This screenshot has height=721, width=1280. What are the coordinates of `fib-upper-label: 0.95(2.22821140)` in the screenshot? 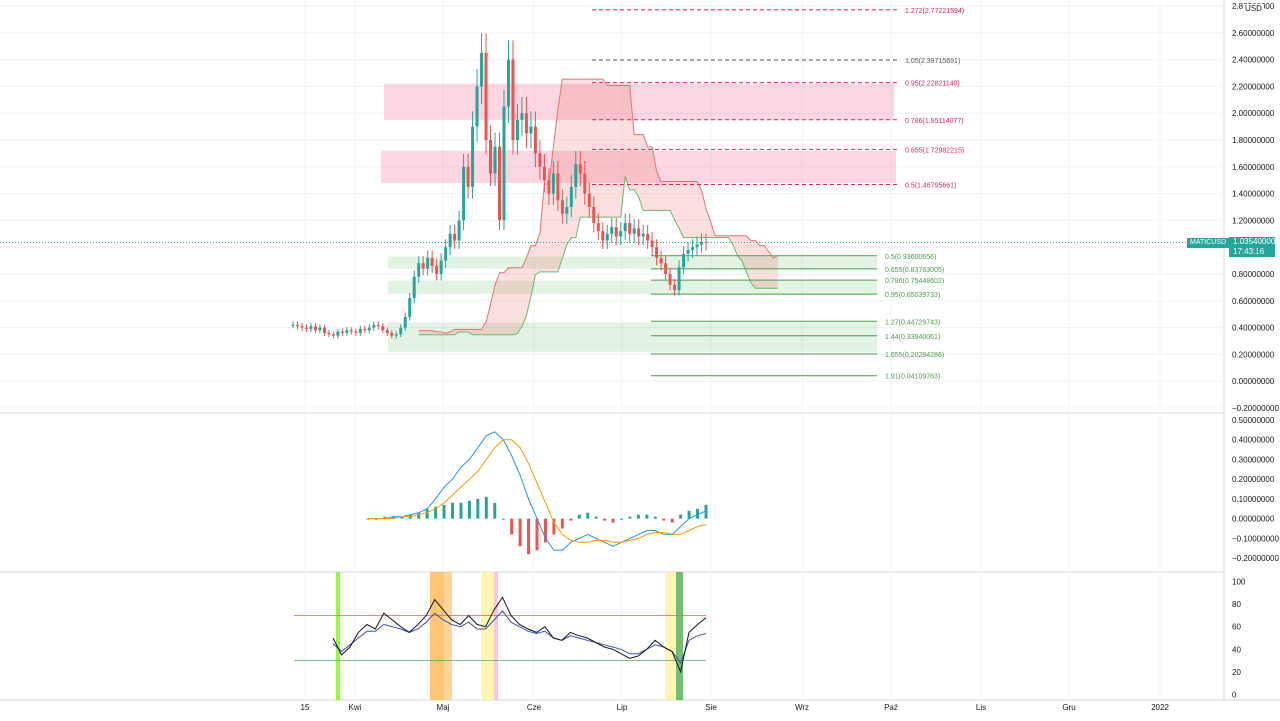 It's located at (932, 84).